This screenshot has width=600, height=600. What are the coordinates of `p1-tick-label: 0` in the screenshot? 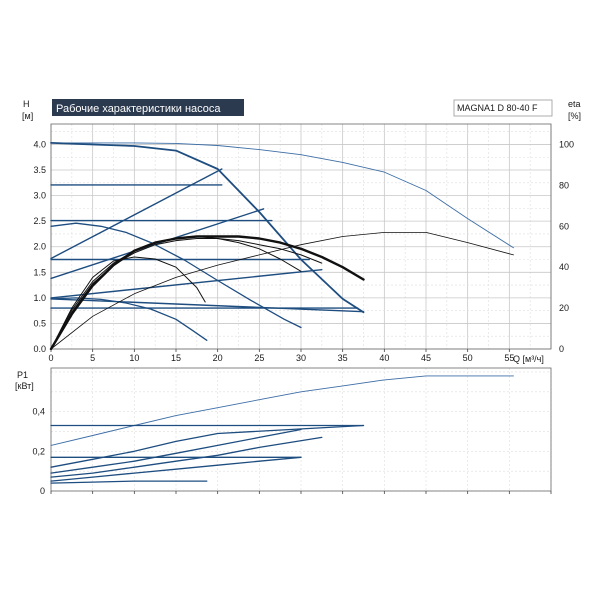 It's located at (42, 491).